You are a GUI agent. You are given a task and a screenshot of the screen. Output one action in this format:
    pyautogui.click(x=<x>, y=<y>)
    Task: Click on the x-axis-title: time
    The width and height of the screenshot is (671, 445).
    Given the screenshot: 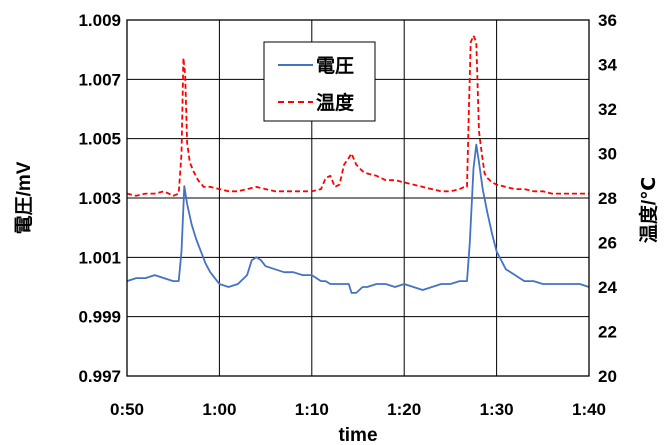 What is the action you would take?
    pyautogui.click(x=357, y=435)
    